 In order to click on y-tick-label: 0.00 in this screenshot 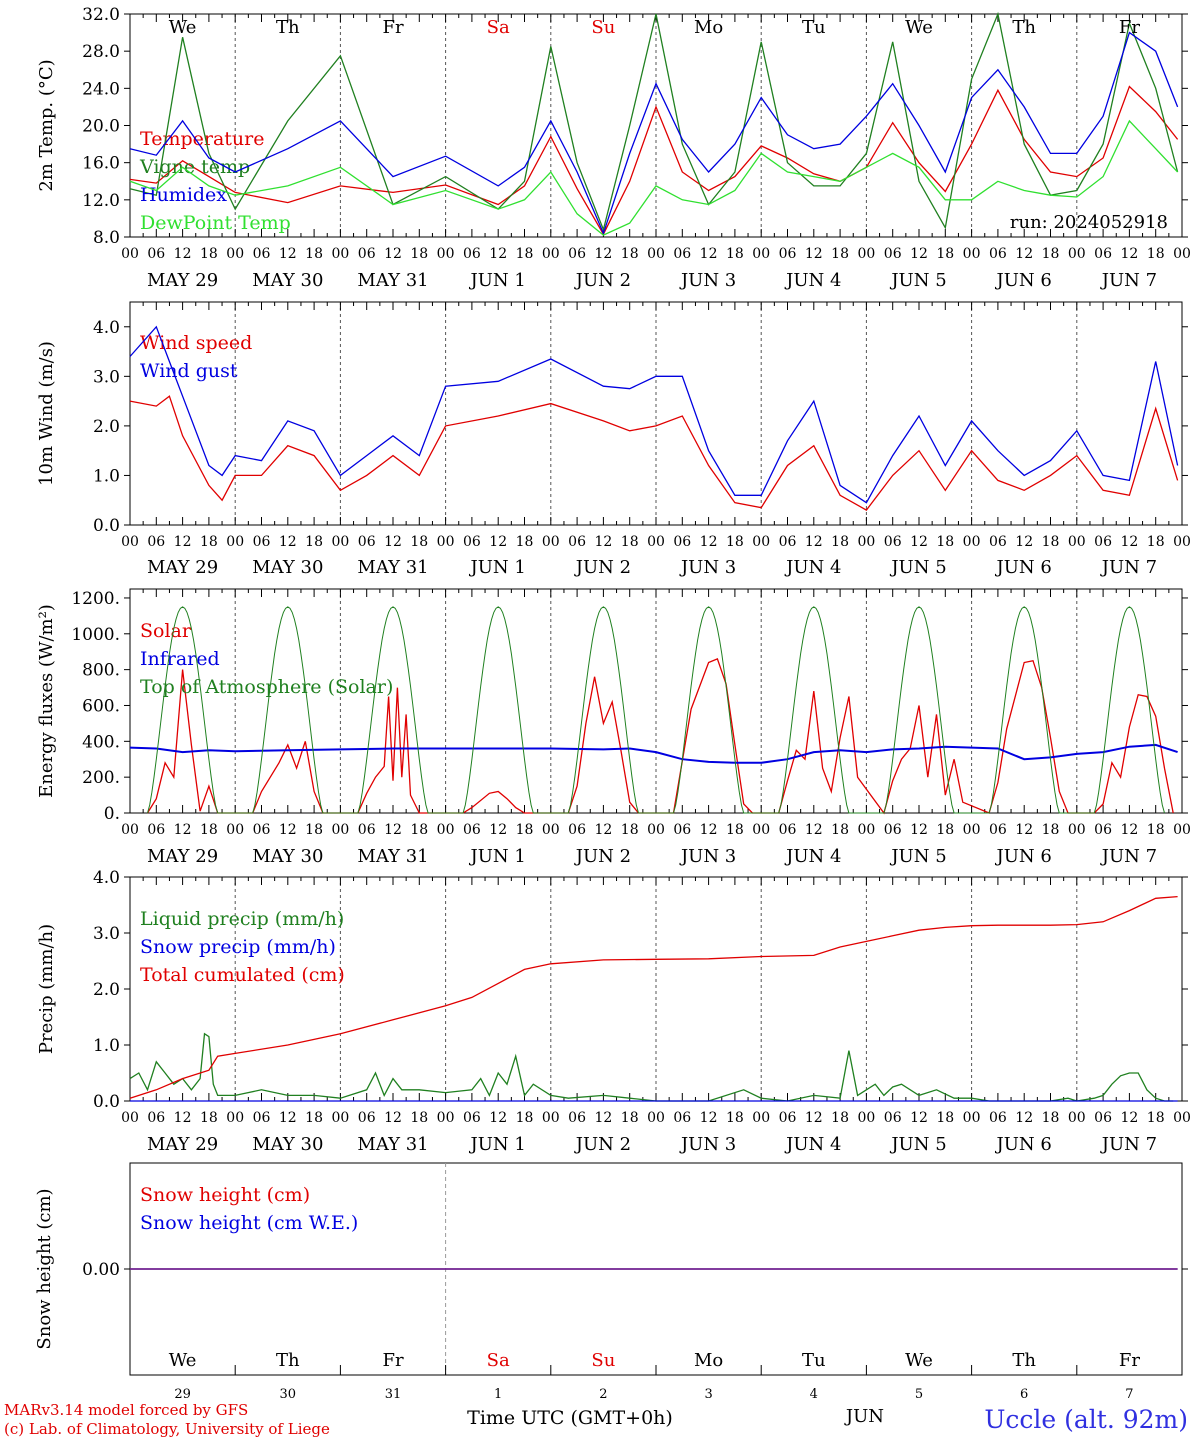, I will do `click(101, 1270)`.